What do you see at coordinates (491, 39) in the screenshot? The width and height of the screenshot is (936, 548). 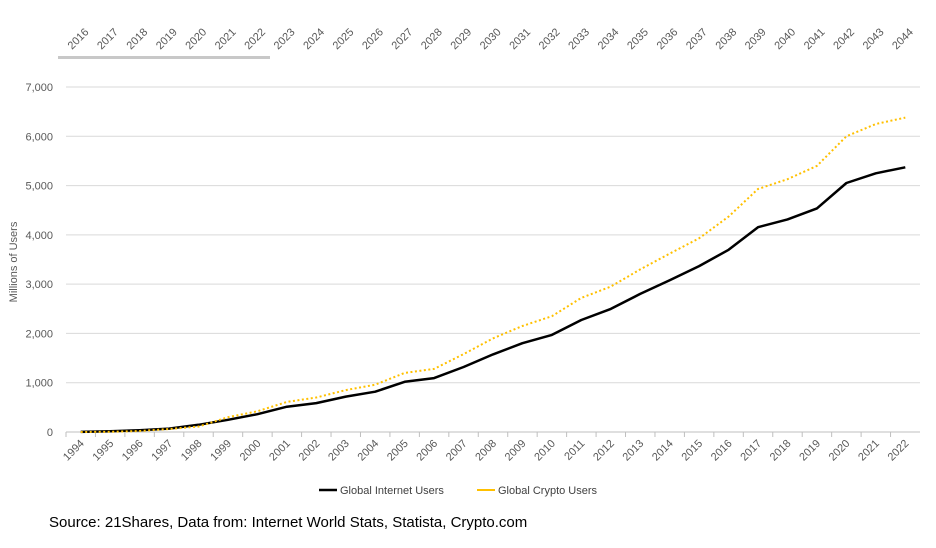 I see `top-tick-label: 2030` at bounding box center [491, 39].